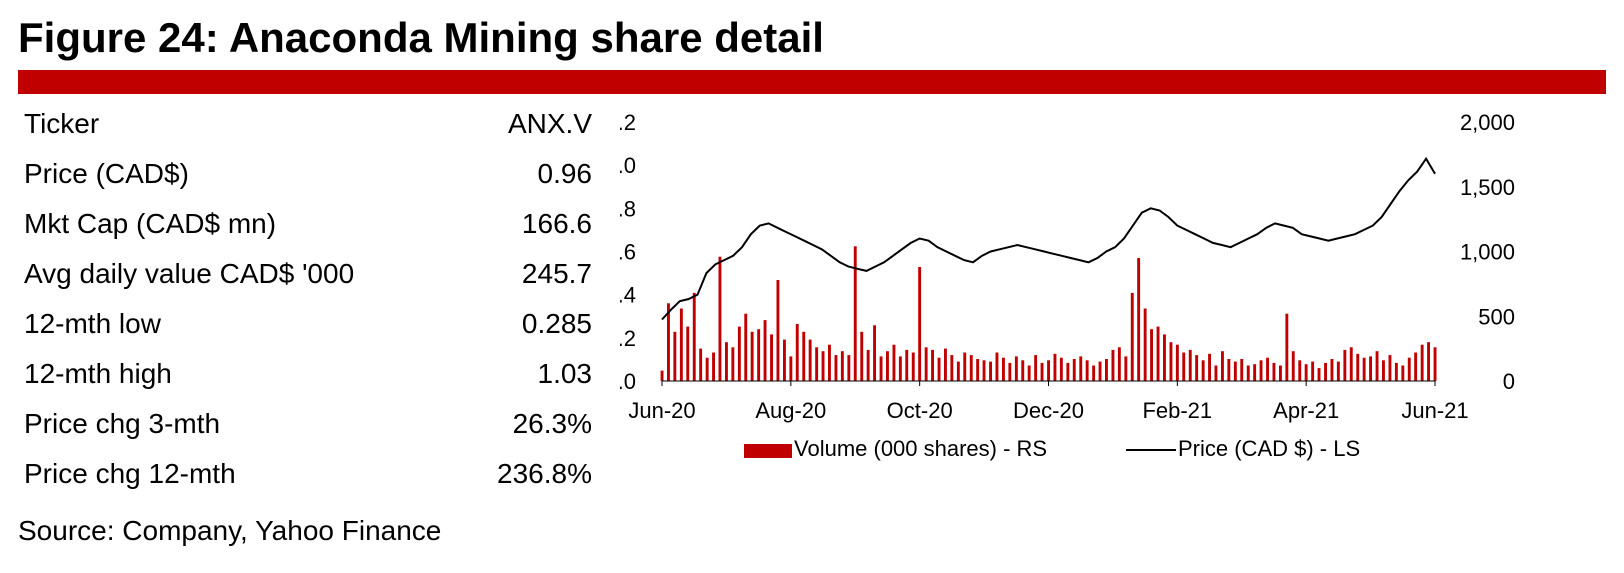 The height and width of the screenshot is (573, 1624). Describe the element at coordinates (1487, 252) in the screenshot. I see `right-axis-tick: 1,000` at that location.